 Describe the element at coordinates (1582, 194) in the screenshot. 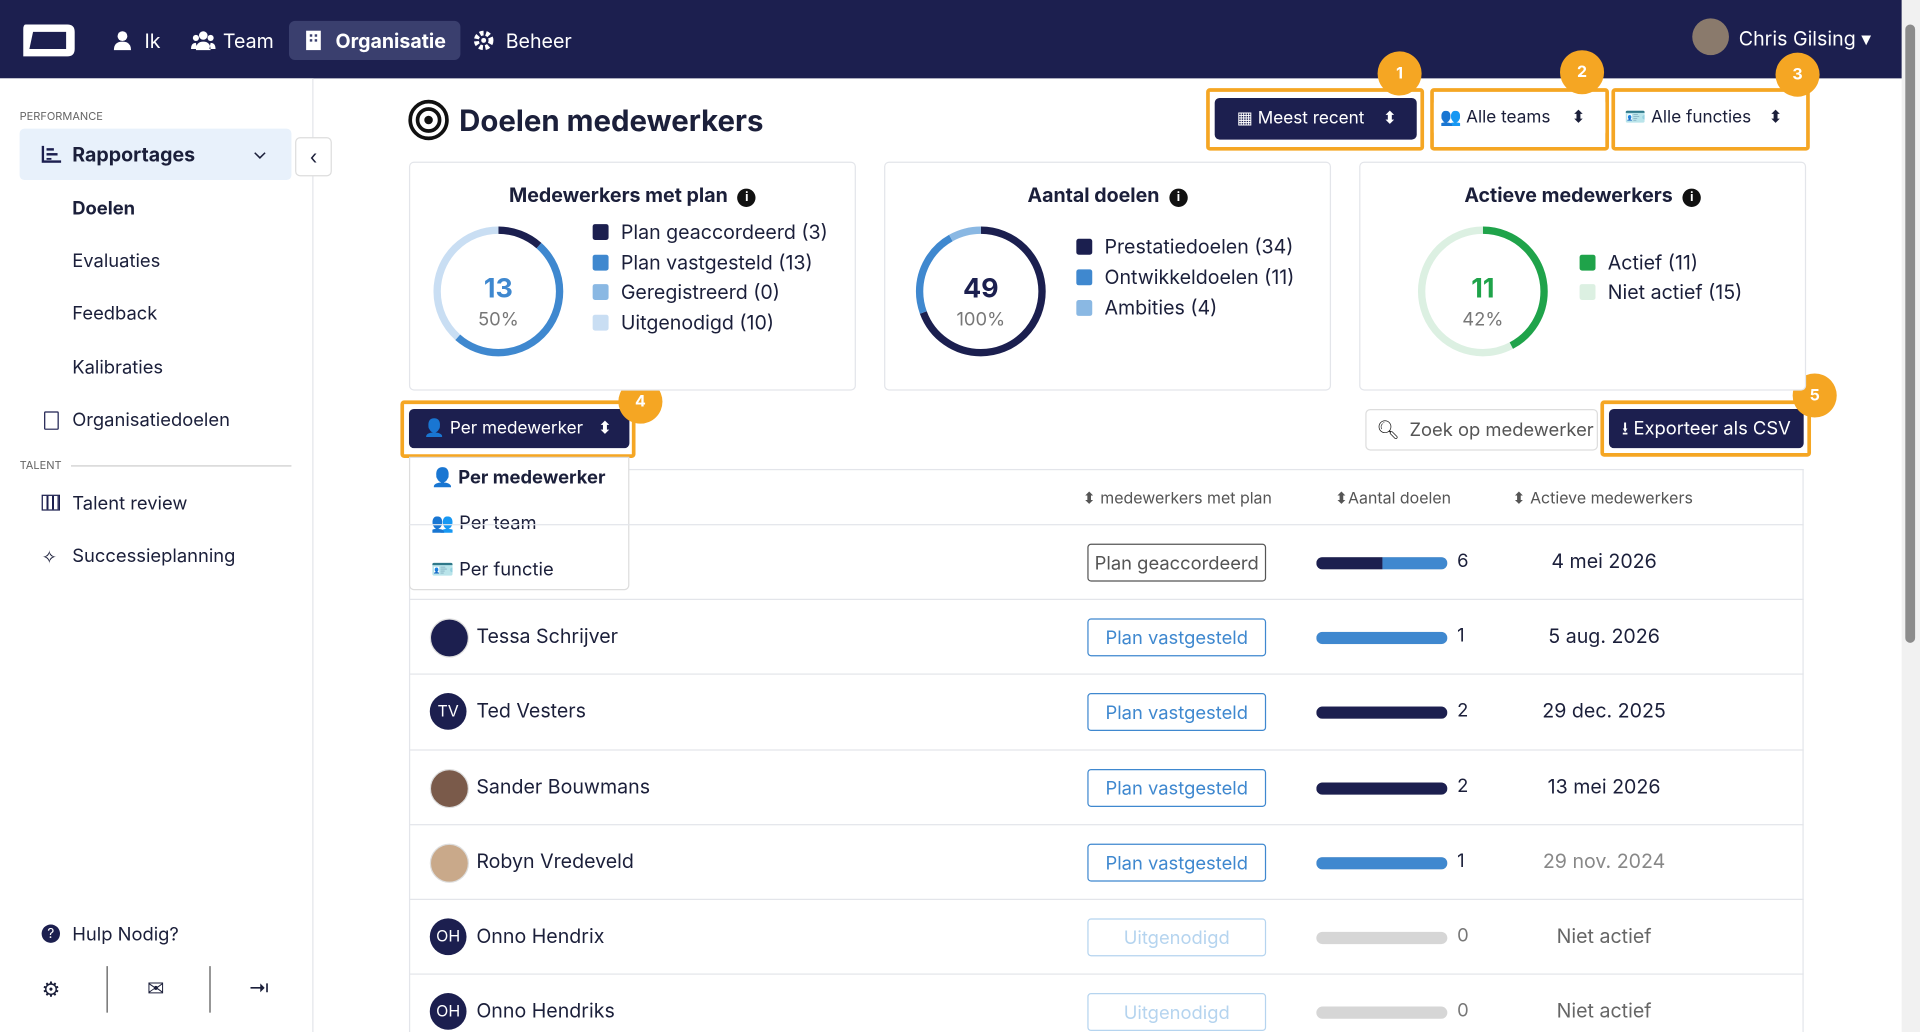

I see `card-title: Actieve medewerkers i` at that location.